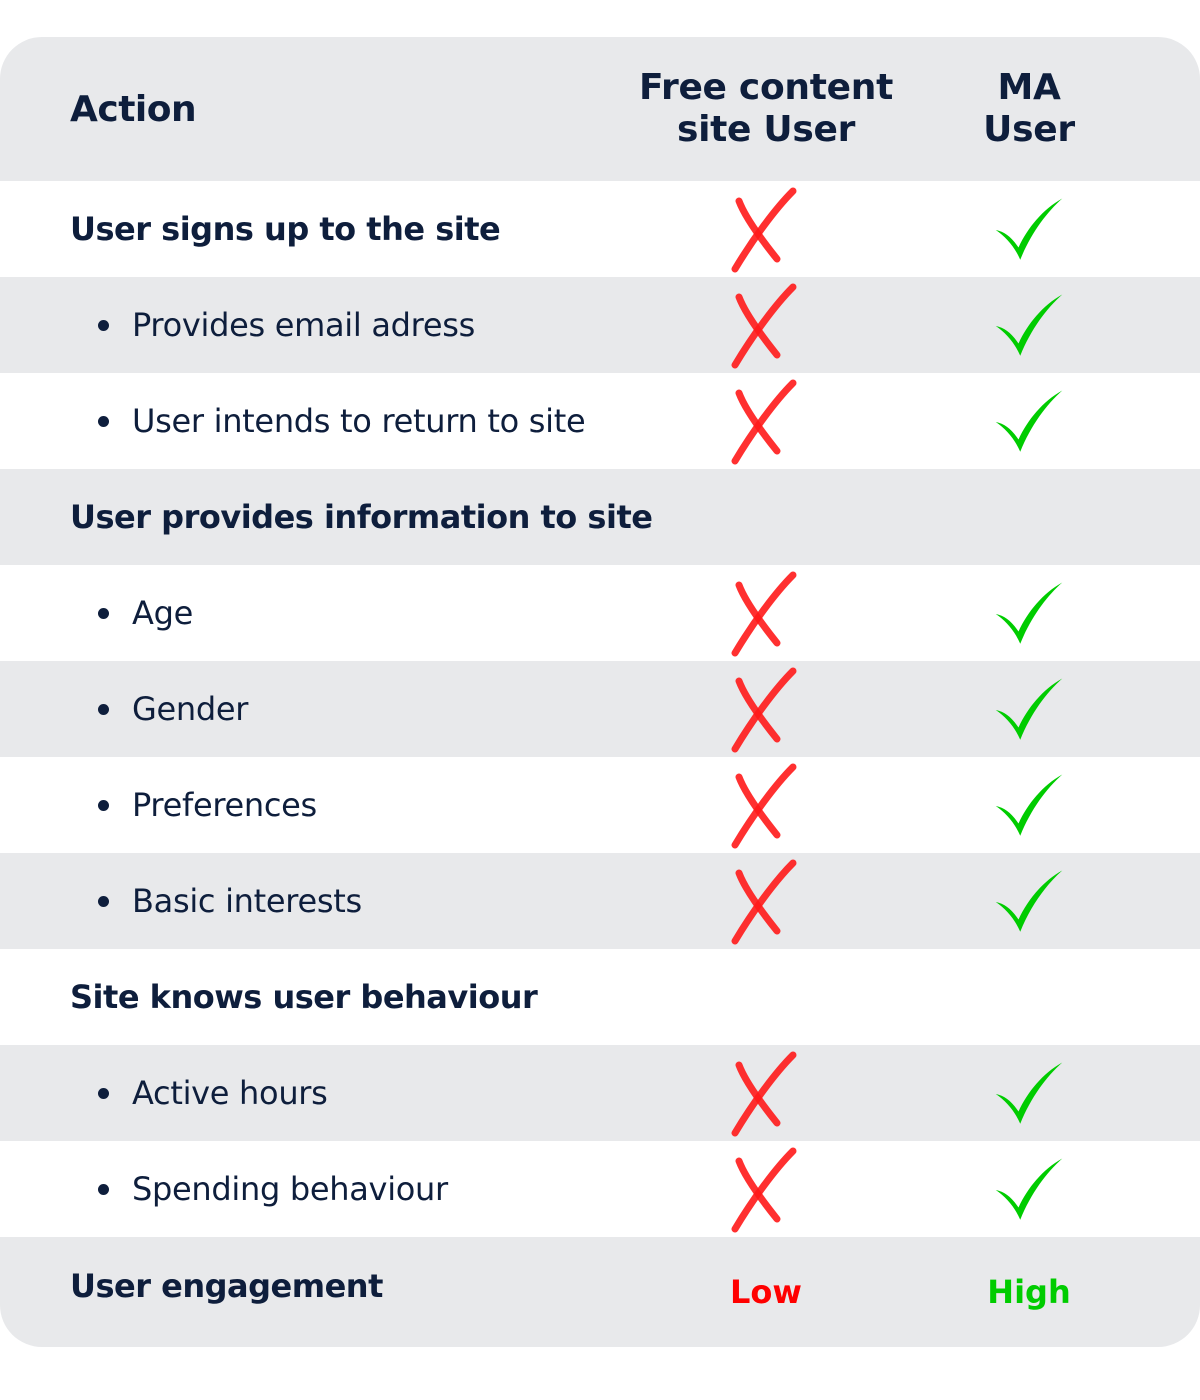  I want to click on header-ma-user: MA User, so click(1029, 108).